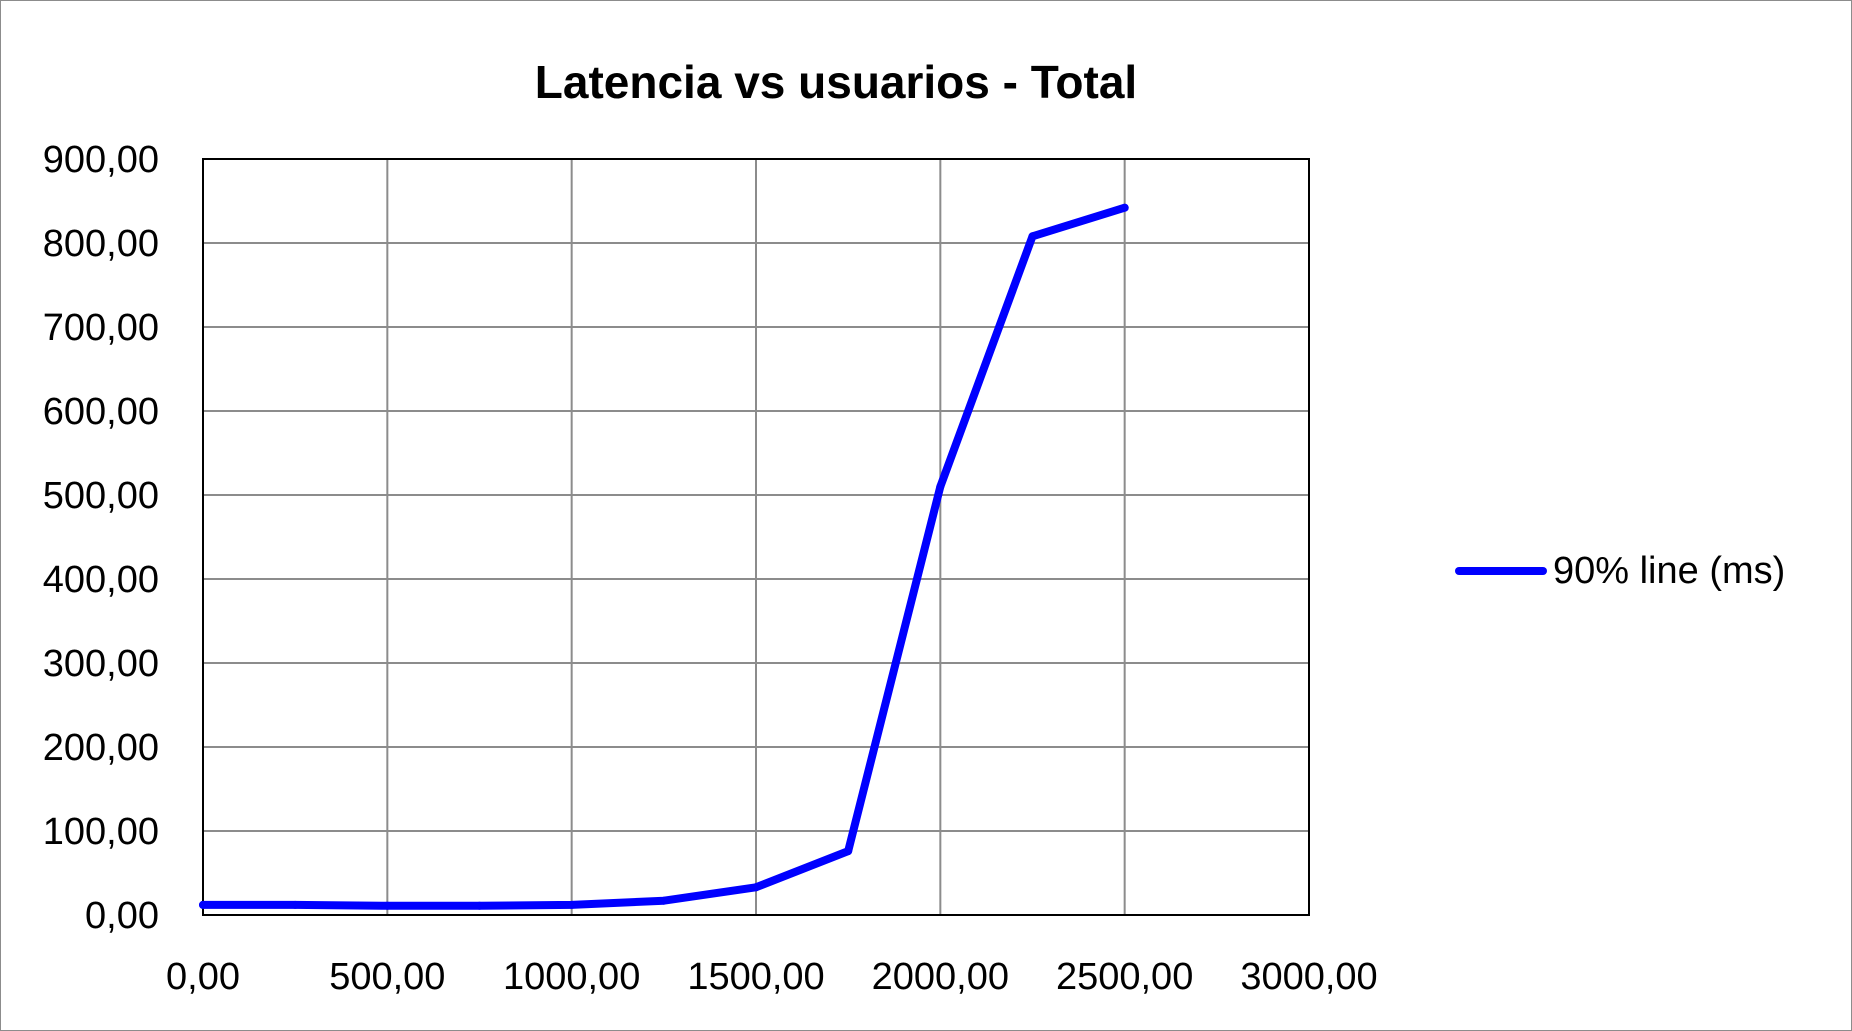  Describe the element at coordinates (203, 977) in the screenshot. I see `x-tick-label: 0,00` at that location.